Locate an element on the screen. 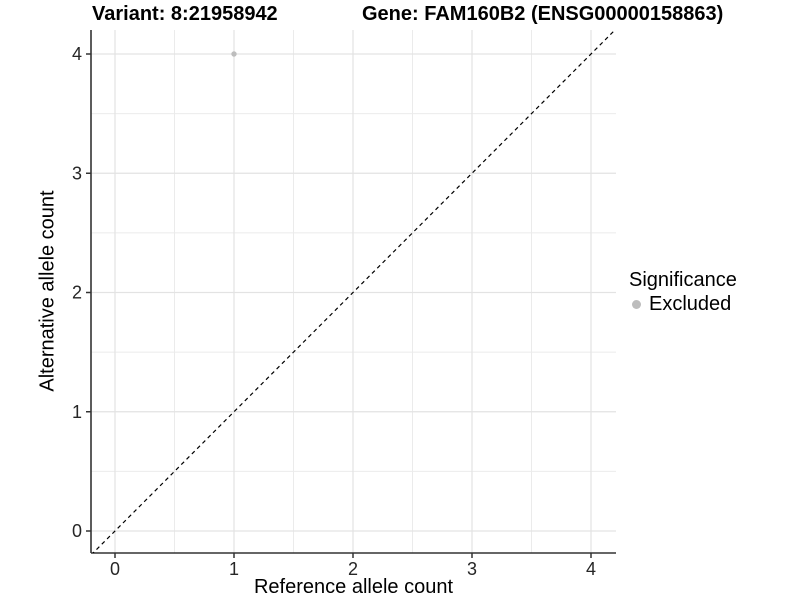 This screenshot has height=600, width=800. x-axis-ticks: 0 1 2 3 4 is located at coordinates (353, 566).